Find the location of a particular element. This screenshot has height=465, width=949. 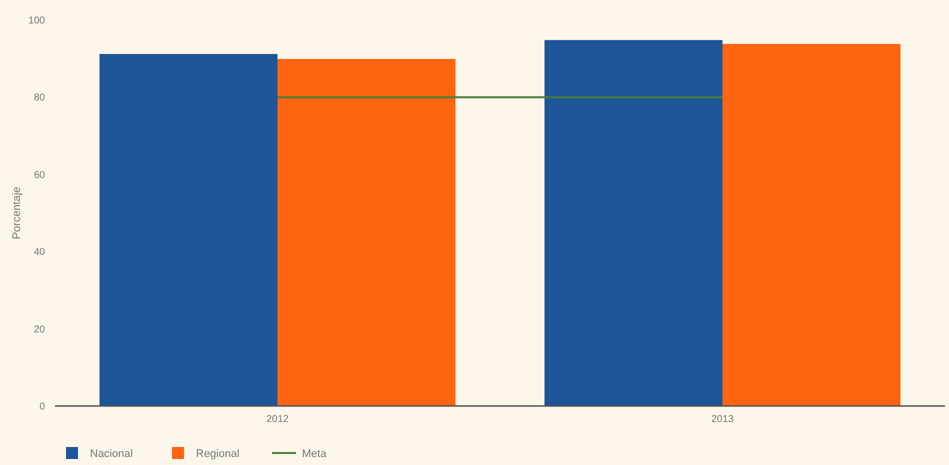

y-tick-label: 40 is located at coordinates (40, 252).